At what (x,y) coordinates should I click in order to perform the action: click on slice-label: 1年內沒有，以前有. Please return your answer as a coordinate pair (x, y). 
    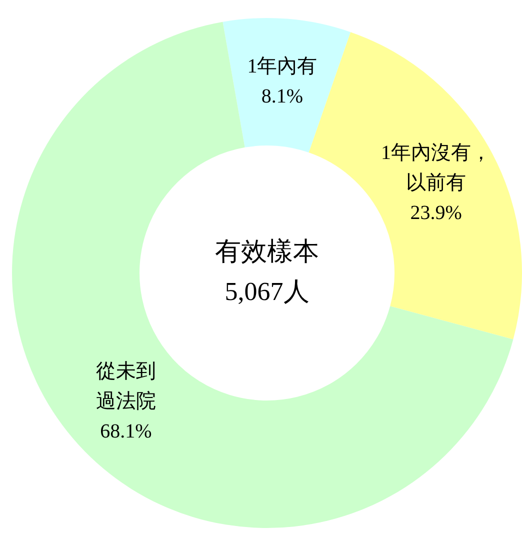
    Looking at the image, I should click on (436, 168).